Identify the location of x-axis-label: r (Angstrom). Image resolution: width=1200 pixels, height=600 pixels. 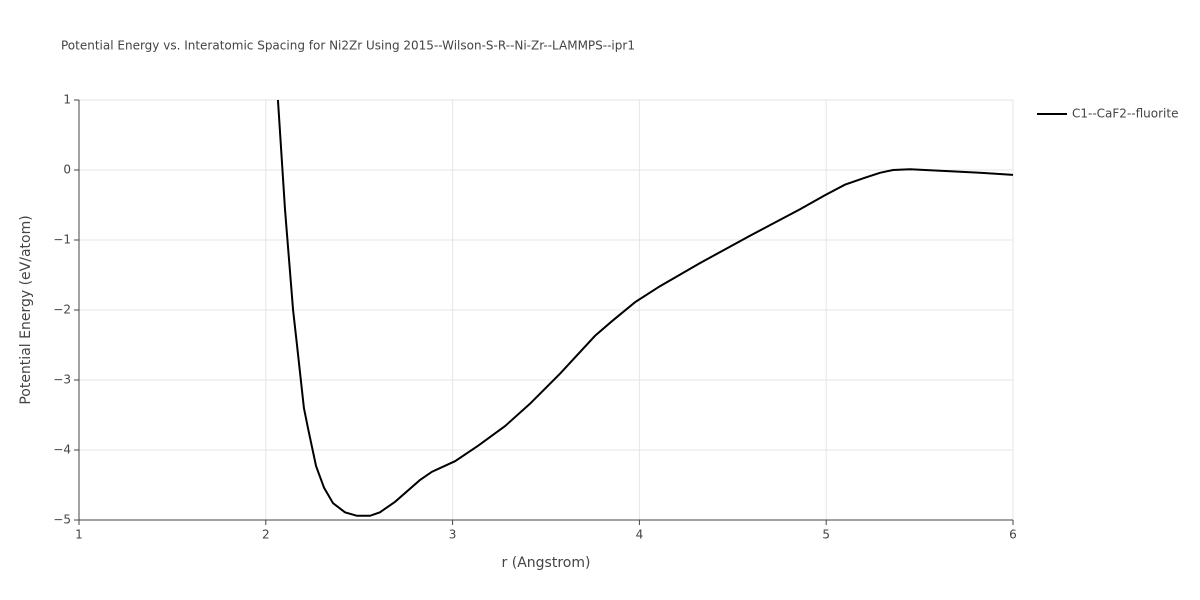
(546, 563).